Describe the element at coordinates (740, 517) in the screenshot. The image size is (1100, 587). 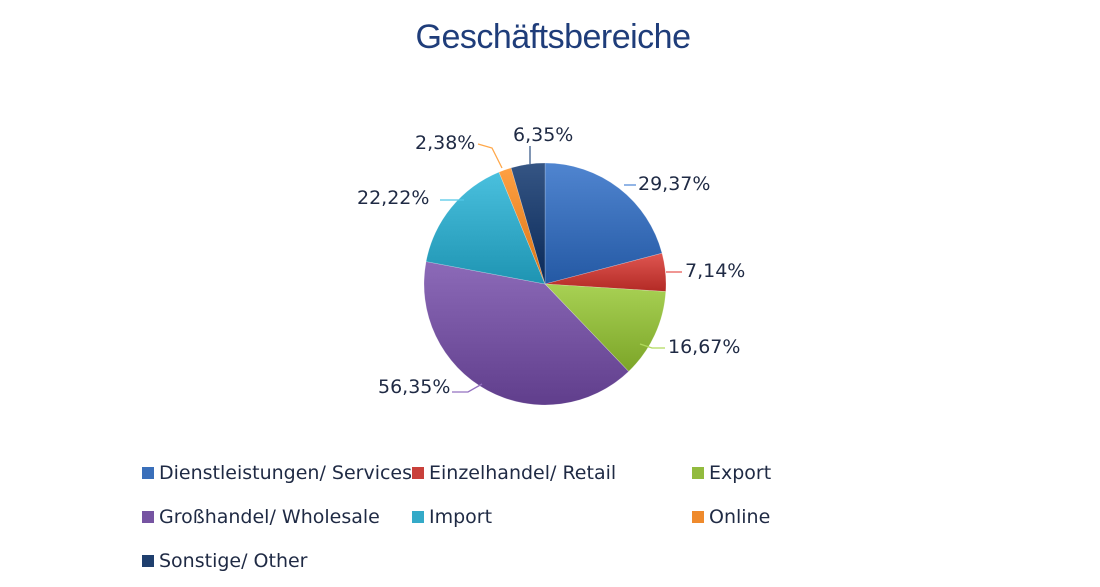
I see `legend-label: Online` at that location.